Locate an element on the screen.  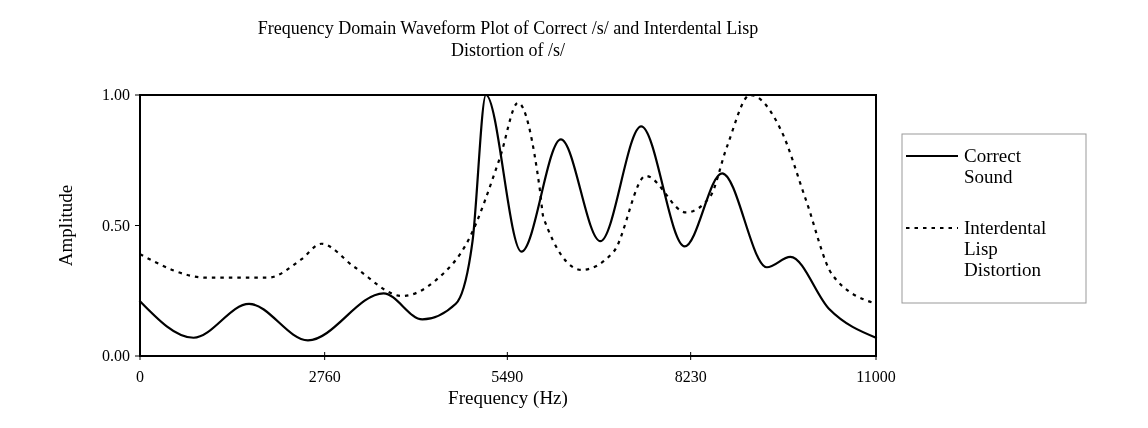
x-tick-label: 2760 is located at coordinates (324, 376).